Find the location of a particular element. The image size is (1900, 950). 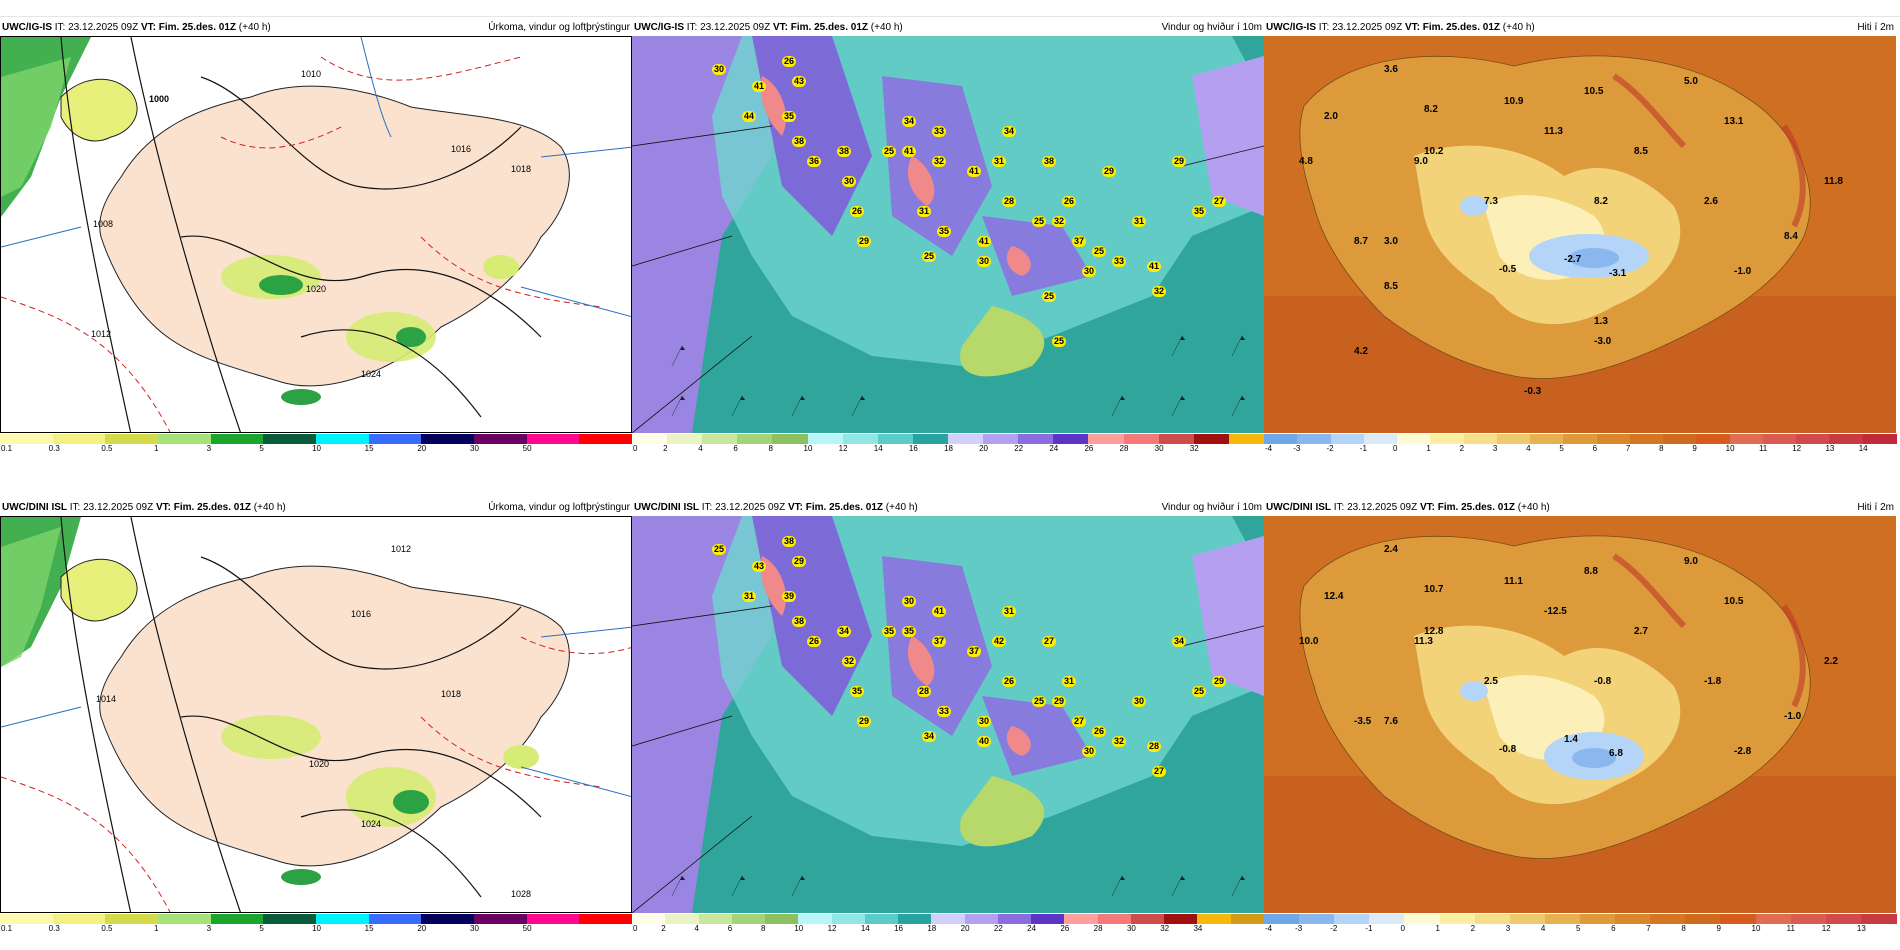

legend-label: 12 is located at coordinates (843, 448).